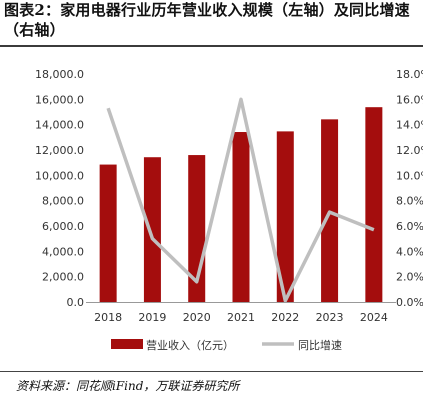 The width and height of the screenshot is (423, 406). I want to click on left-tick-label: 4,000.0, so click(63, 251).